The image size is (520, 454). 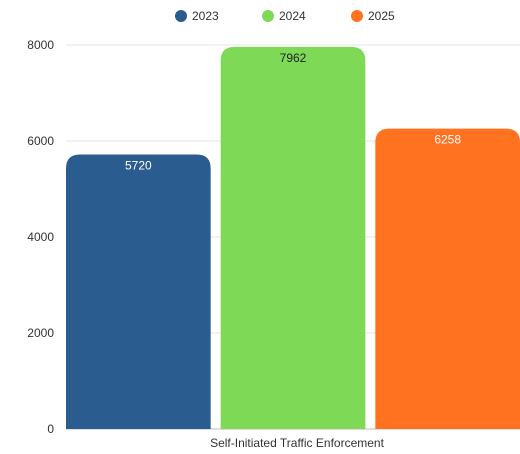 What do you see at coordinates (138, 165) in the screenshot?
I see `data-label-2023: 5720` at bounding box center [138, 165].